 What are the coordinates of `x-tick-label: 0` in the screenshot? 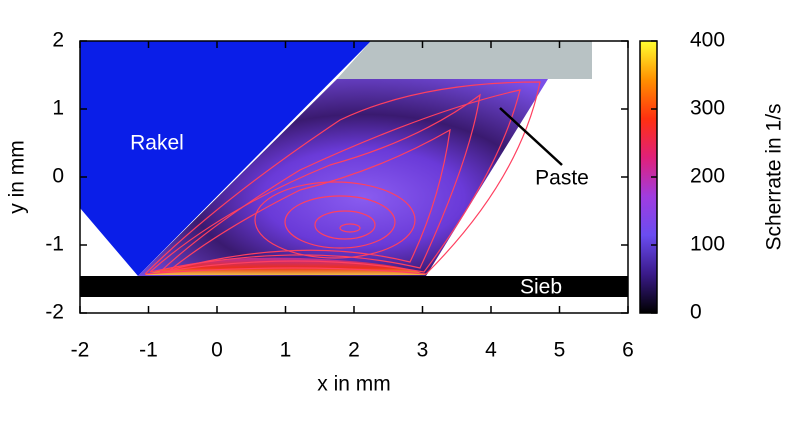 It's located at (217, 350).